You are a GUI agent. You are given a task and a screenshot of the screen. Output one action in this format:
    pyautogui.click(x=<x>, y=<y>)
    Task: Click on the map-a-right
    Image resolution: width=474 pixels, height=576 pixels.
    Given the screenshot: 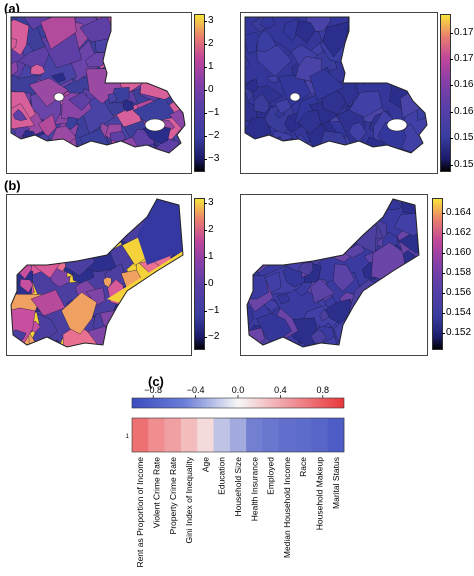 What is the action you would take?
    pyautogui.click(x=339, y=93)
    